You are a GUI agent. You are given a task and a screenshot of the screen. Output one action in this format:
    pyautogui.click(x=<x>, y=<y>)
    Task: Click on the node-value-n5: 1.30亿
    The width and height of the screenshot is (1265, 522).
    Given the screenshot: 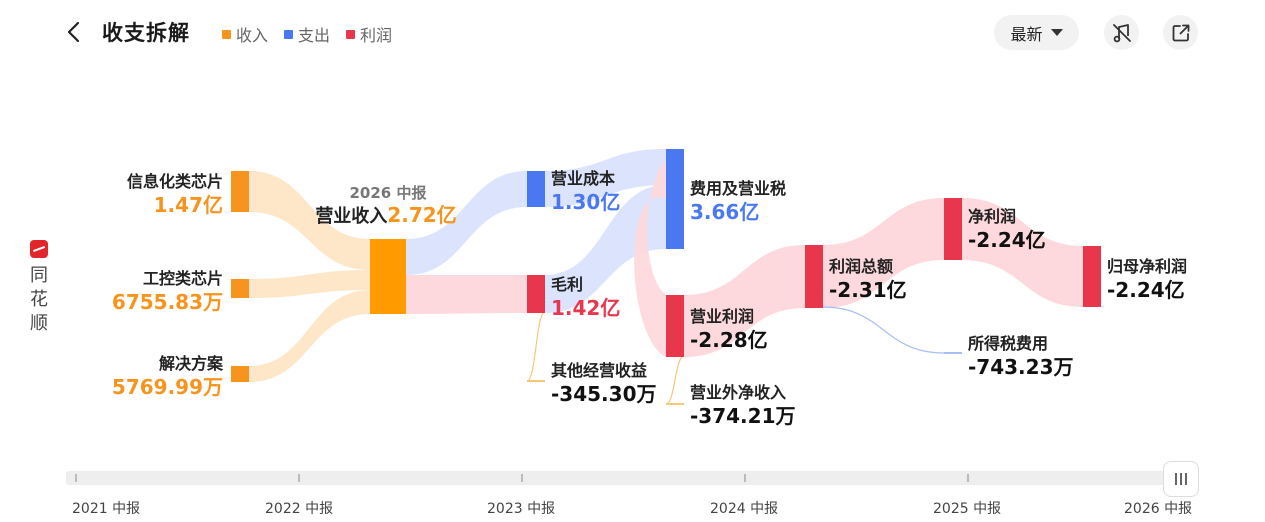 What is the action you would take?
    pyautogui.click(x=585, y=202)
    